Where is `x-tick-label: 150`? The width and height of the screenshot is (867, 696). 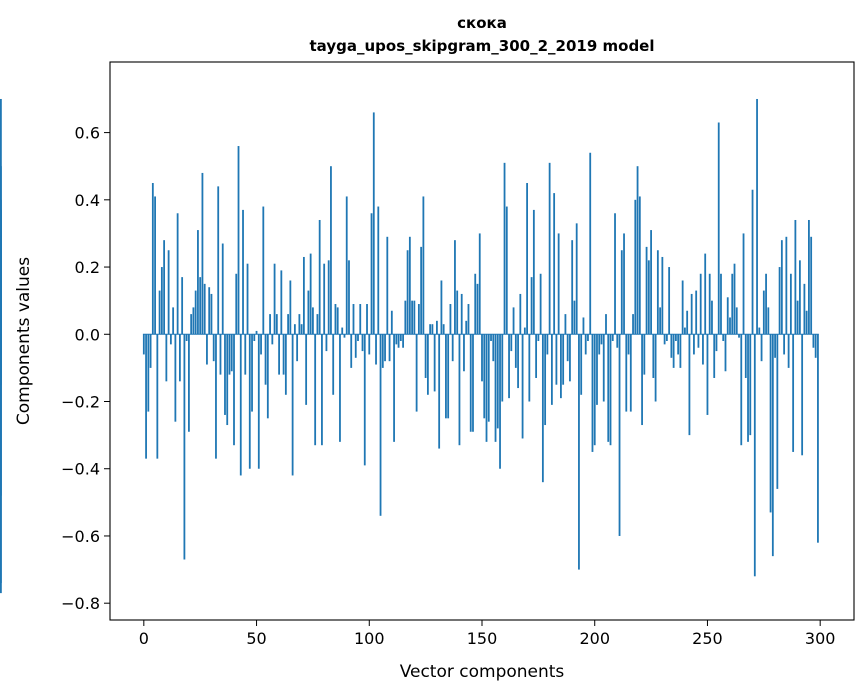
x-tick-label: 150 is located at coordinates (482, 638).